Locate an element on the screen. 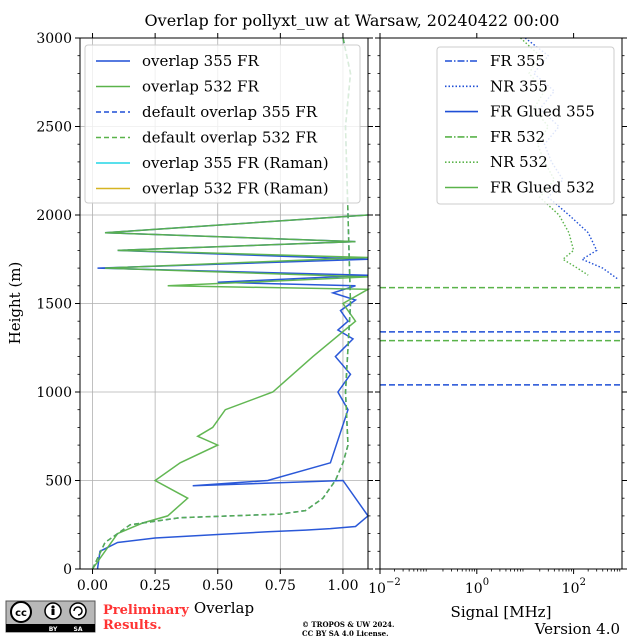 This screenshot has height=640, width=640. overlap-y-tick-label: 1000 is located at coordinates (54, 393).